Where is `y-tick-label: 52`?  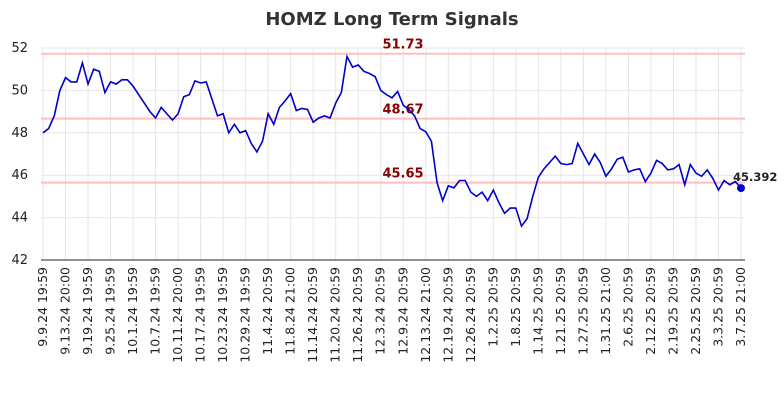 y-tick-label: 52 is located at coordinates (19, 48).